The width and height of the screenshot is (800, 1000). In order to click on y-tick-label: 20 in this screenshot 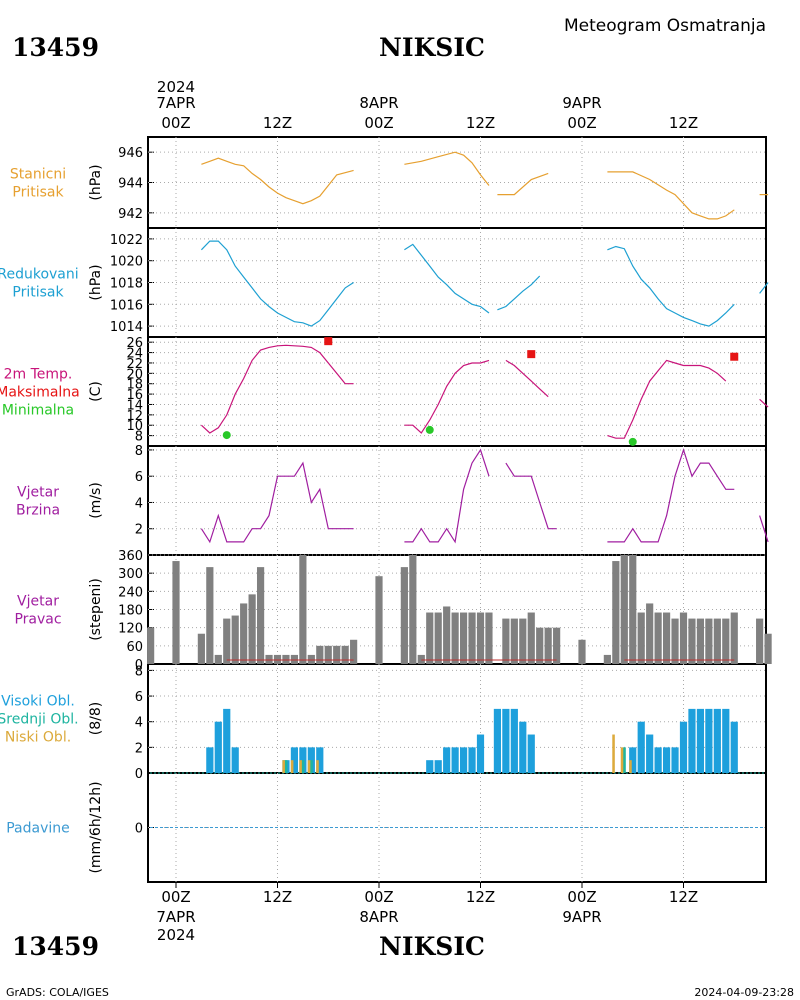, I will do `click(134, 374)`.